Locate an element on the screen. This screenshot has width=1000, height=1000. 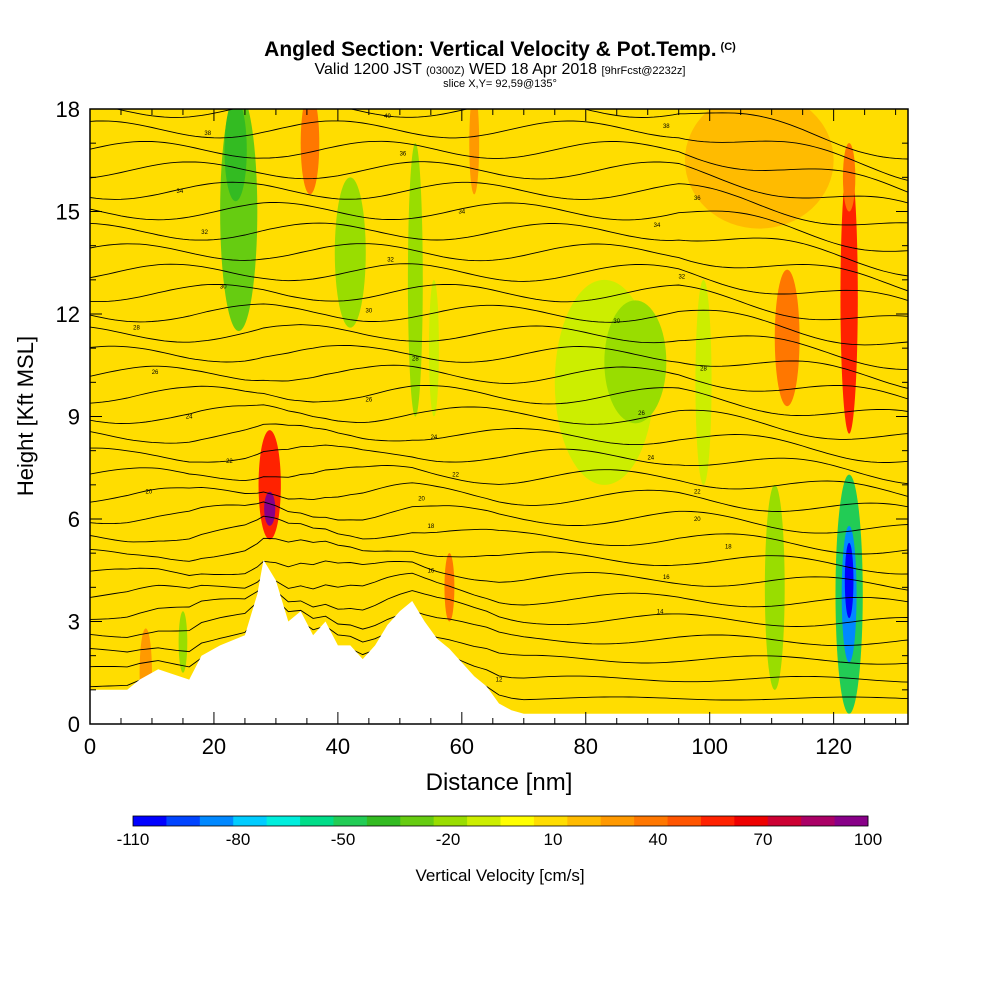
terrain is located at coordinates (499, 642).